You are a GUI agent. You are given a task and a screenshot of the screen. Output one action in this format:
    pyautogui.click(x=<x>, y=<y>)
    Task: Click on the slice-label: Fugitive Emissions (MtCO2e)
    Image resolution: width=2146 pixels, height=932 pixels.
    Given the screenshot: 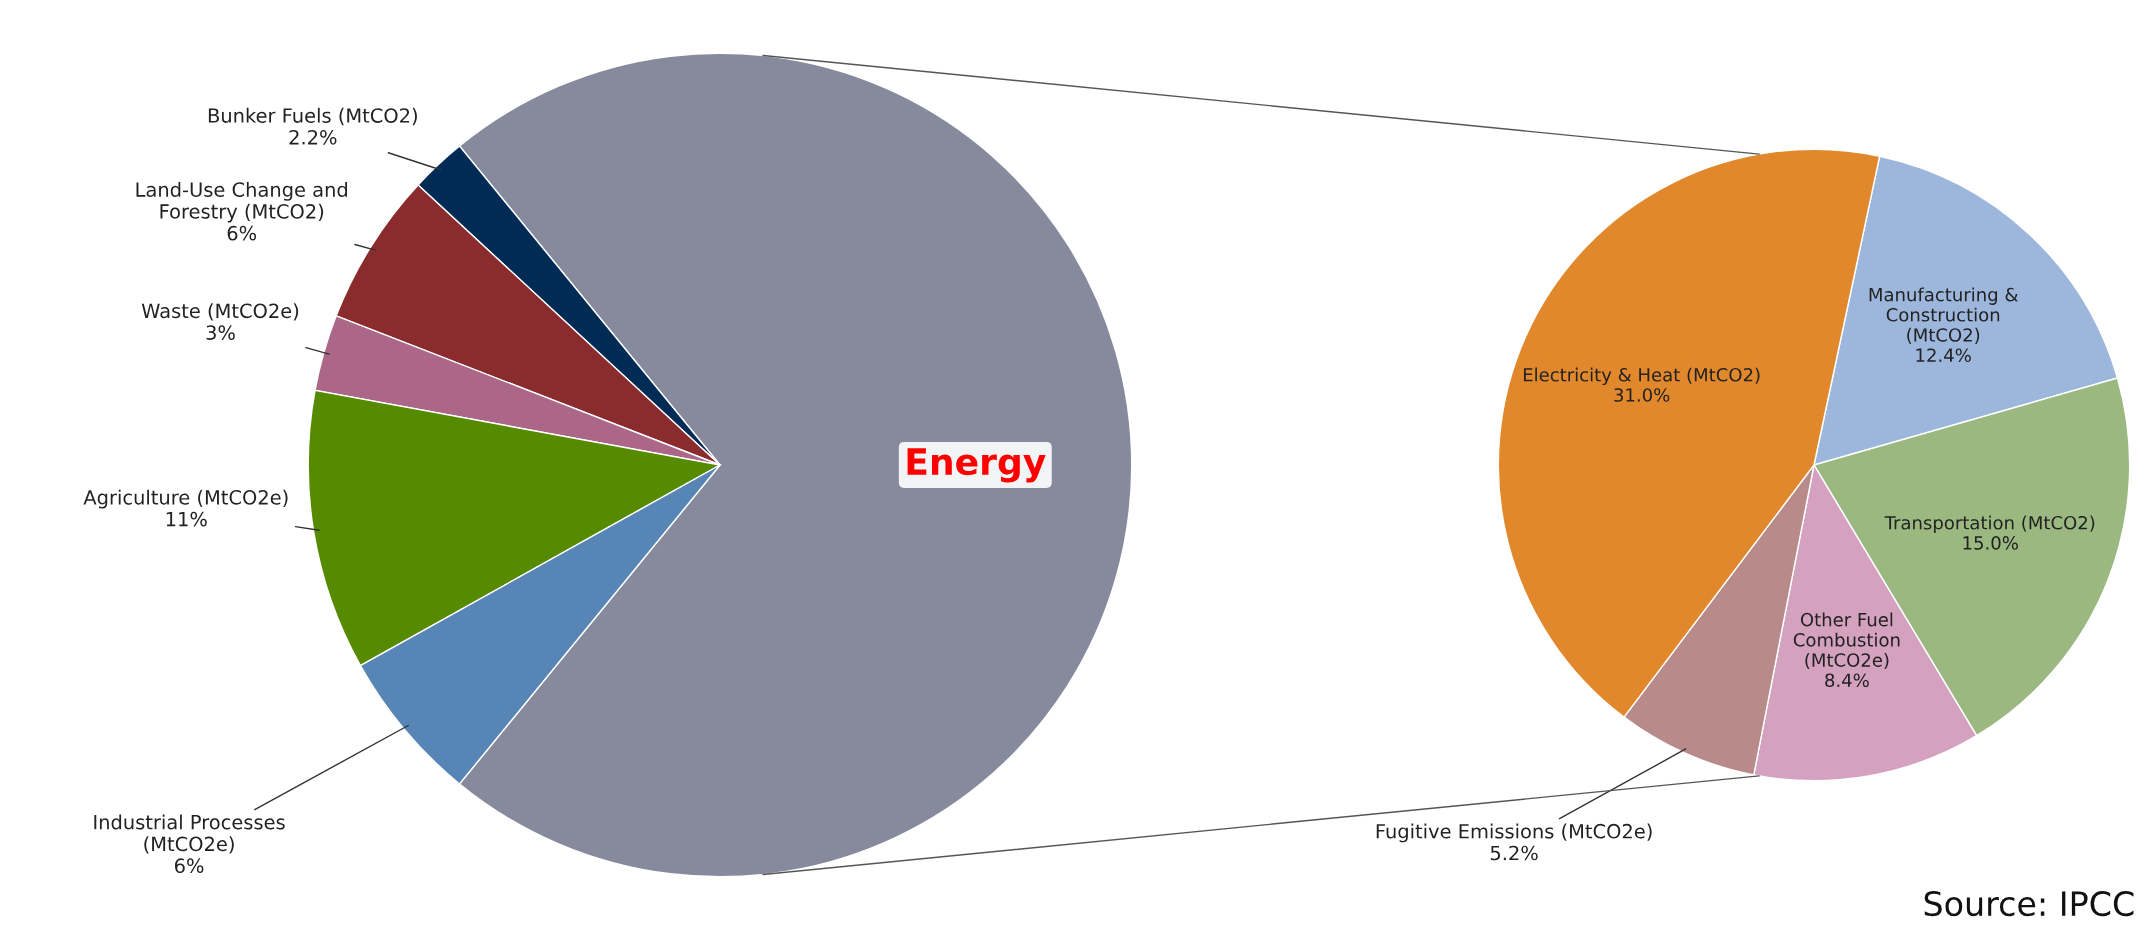 What is the action you would take?
    pyautogui.click(x=1514, y=833)
    